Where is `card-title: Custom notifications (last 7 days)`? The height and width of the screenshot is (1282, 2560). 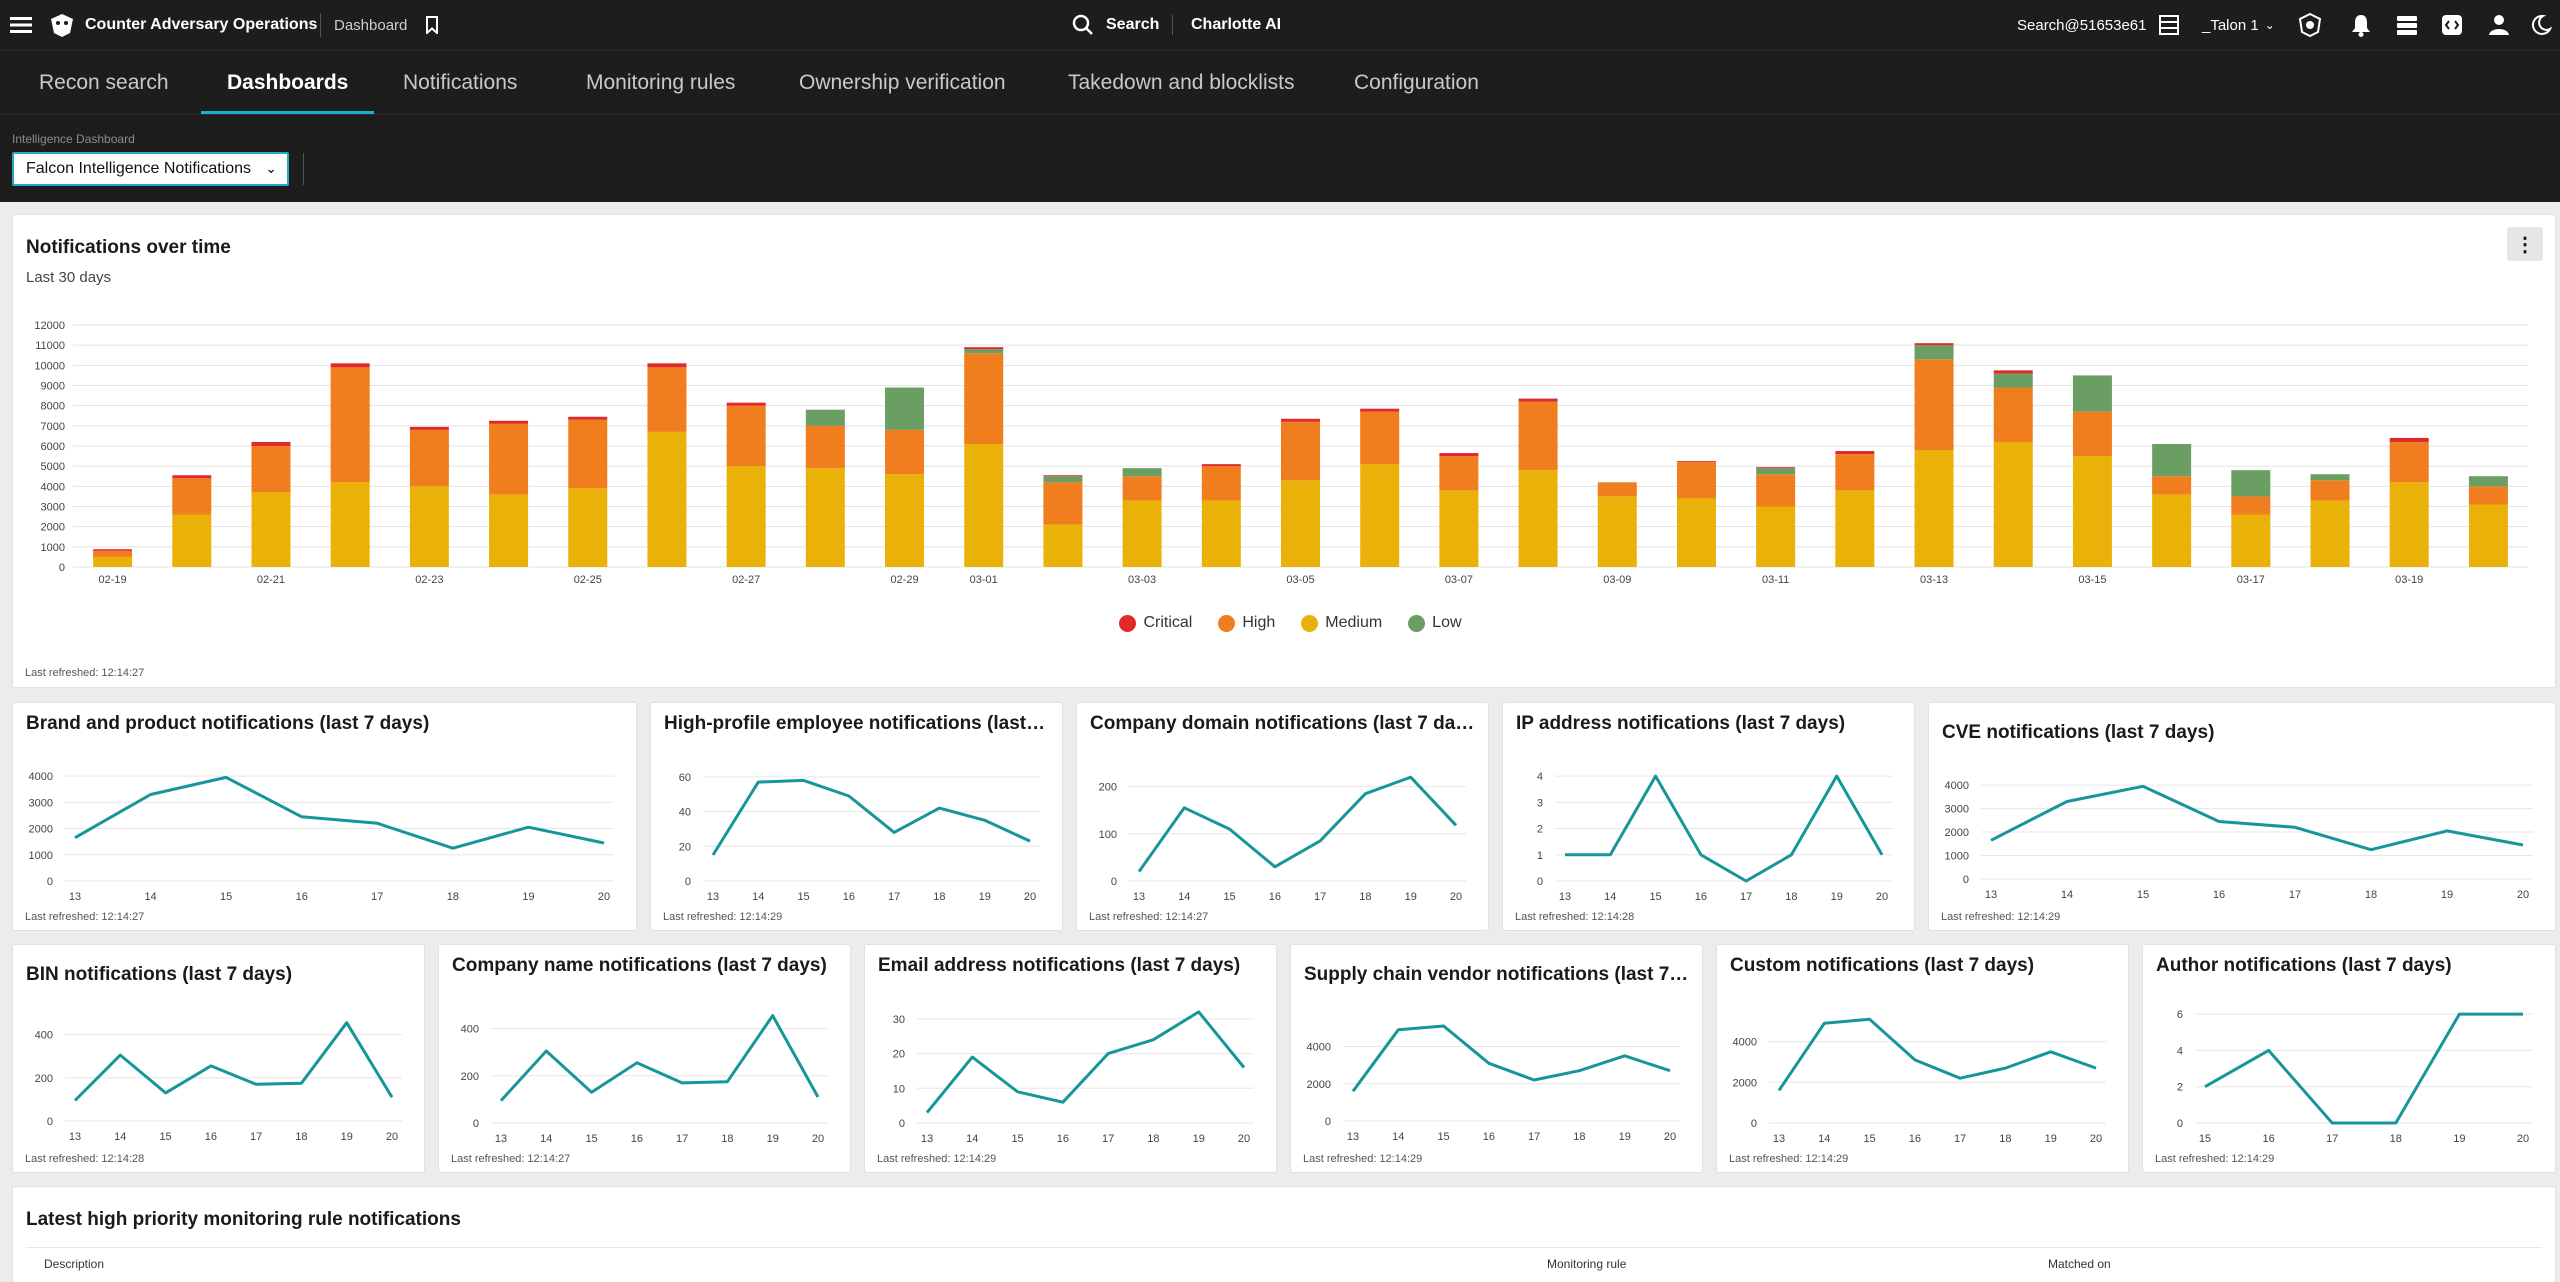
card-title: Custom notifications (last 7 days) is located at coordinates (1882, 965).